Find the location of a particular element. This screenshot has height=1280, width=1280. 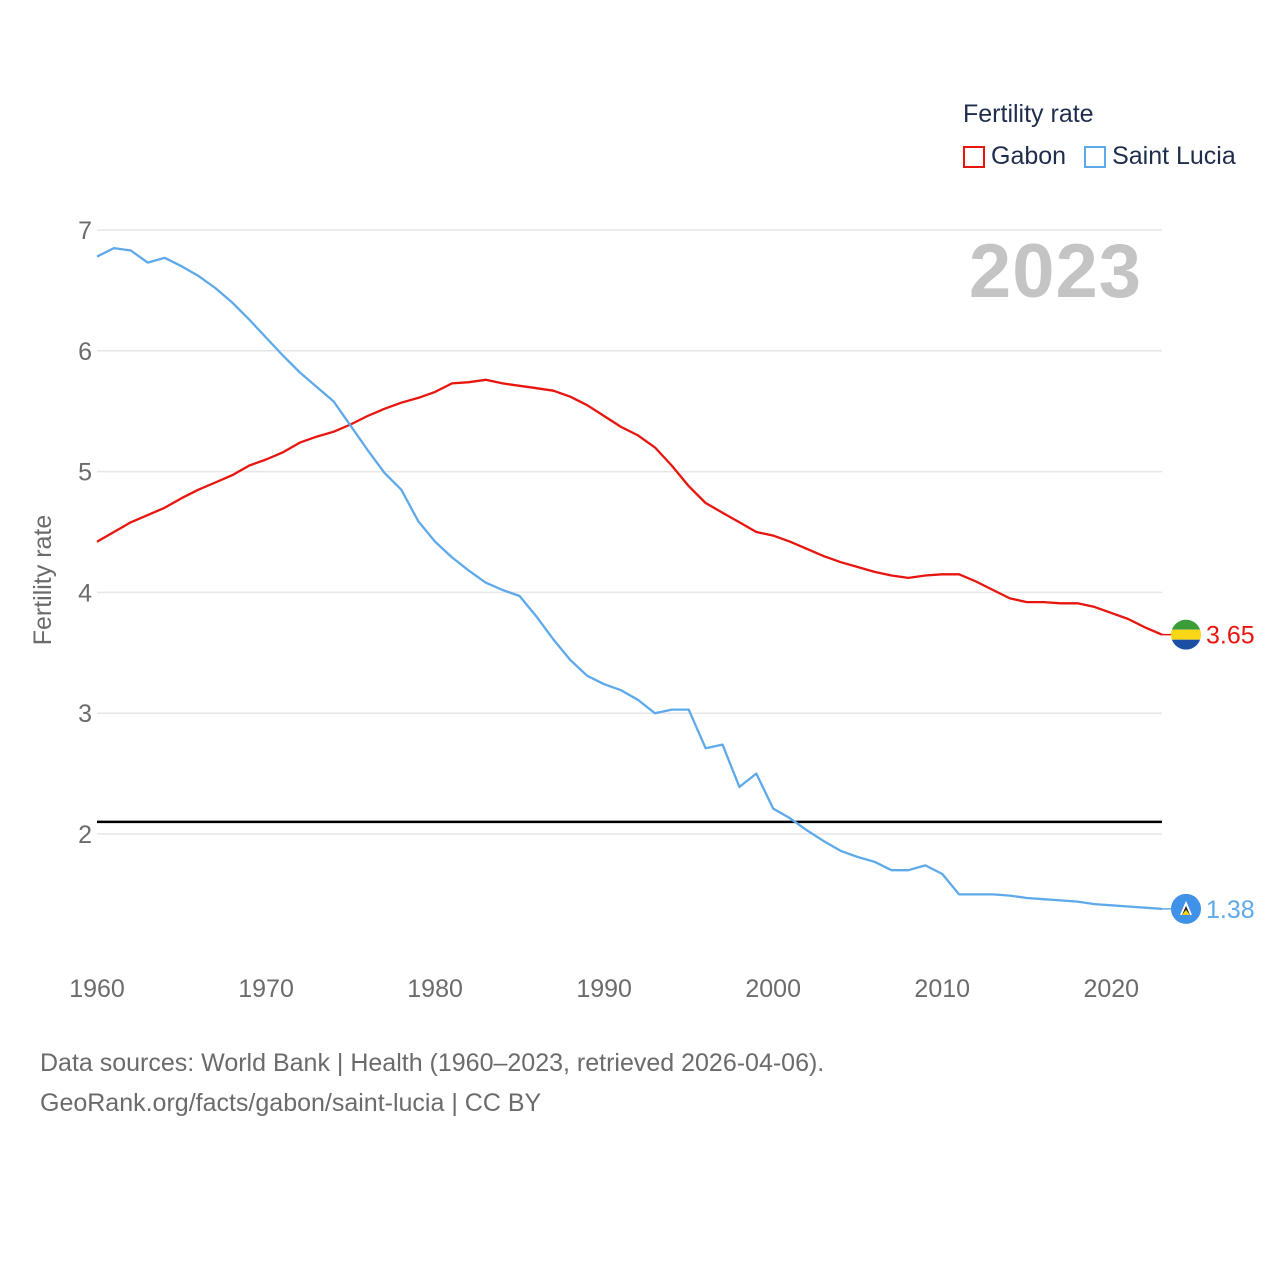

x-tick-1970: 1970 is located at coordinates (266, 989).